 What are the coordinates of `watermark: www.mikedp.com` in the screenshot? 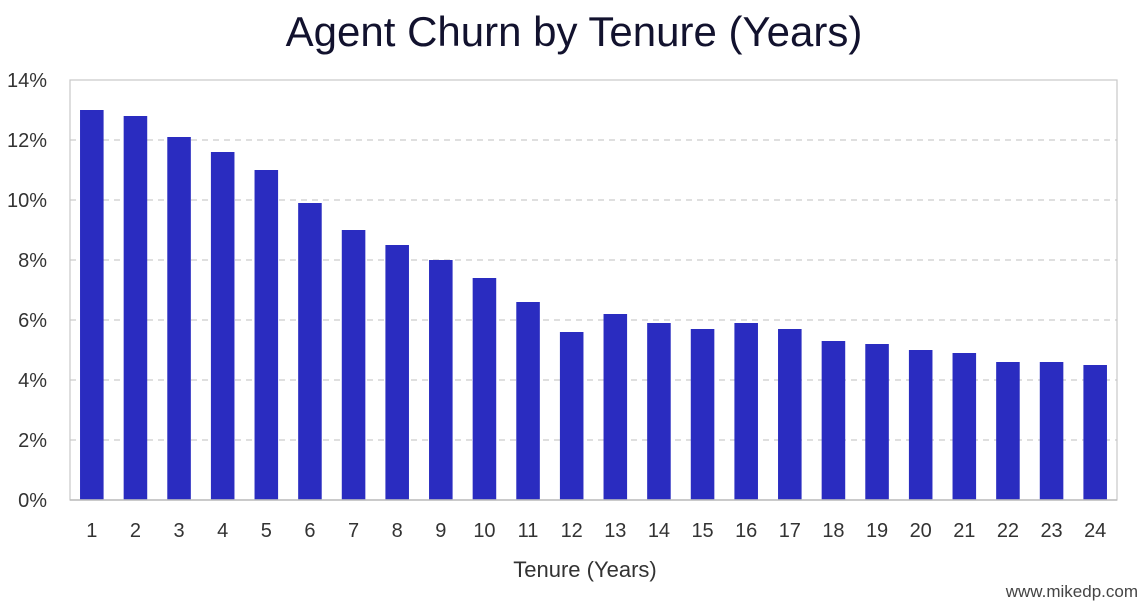 It's located at (1071, 591).